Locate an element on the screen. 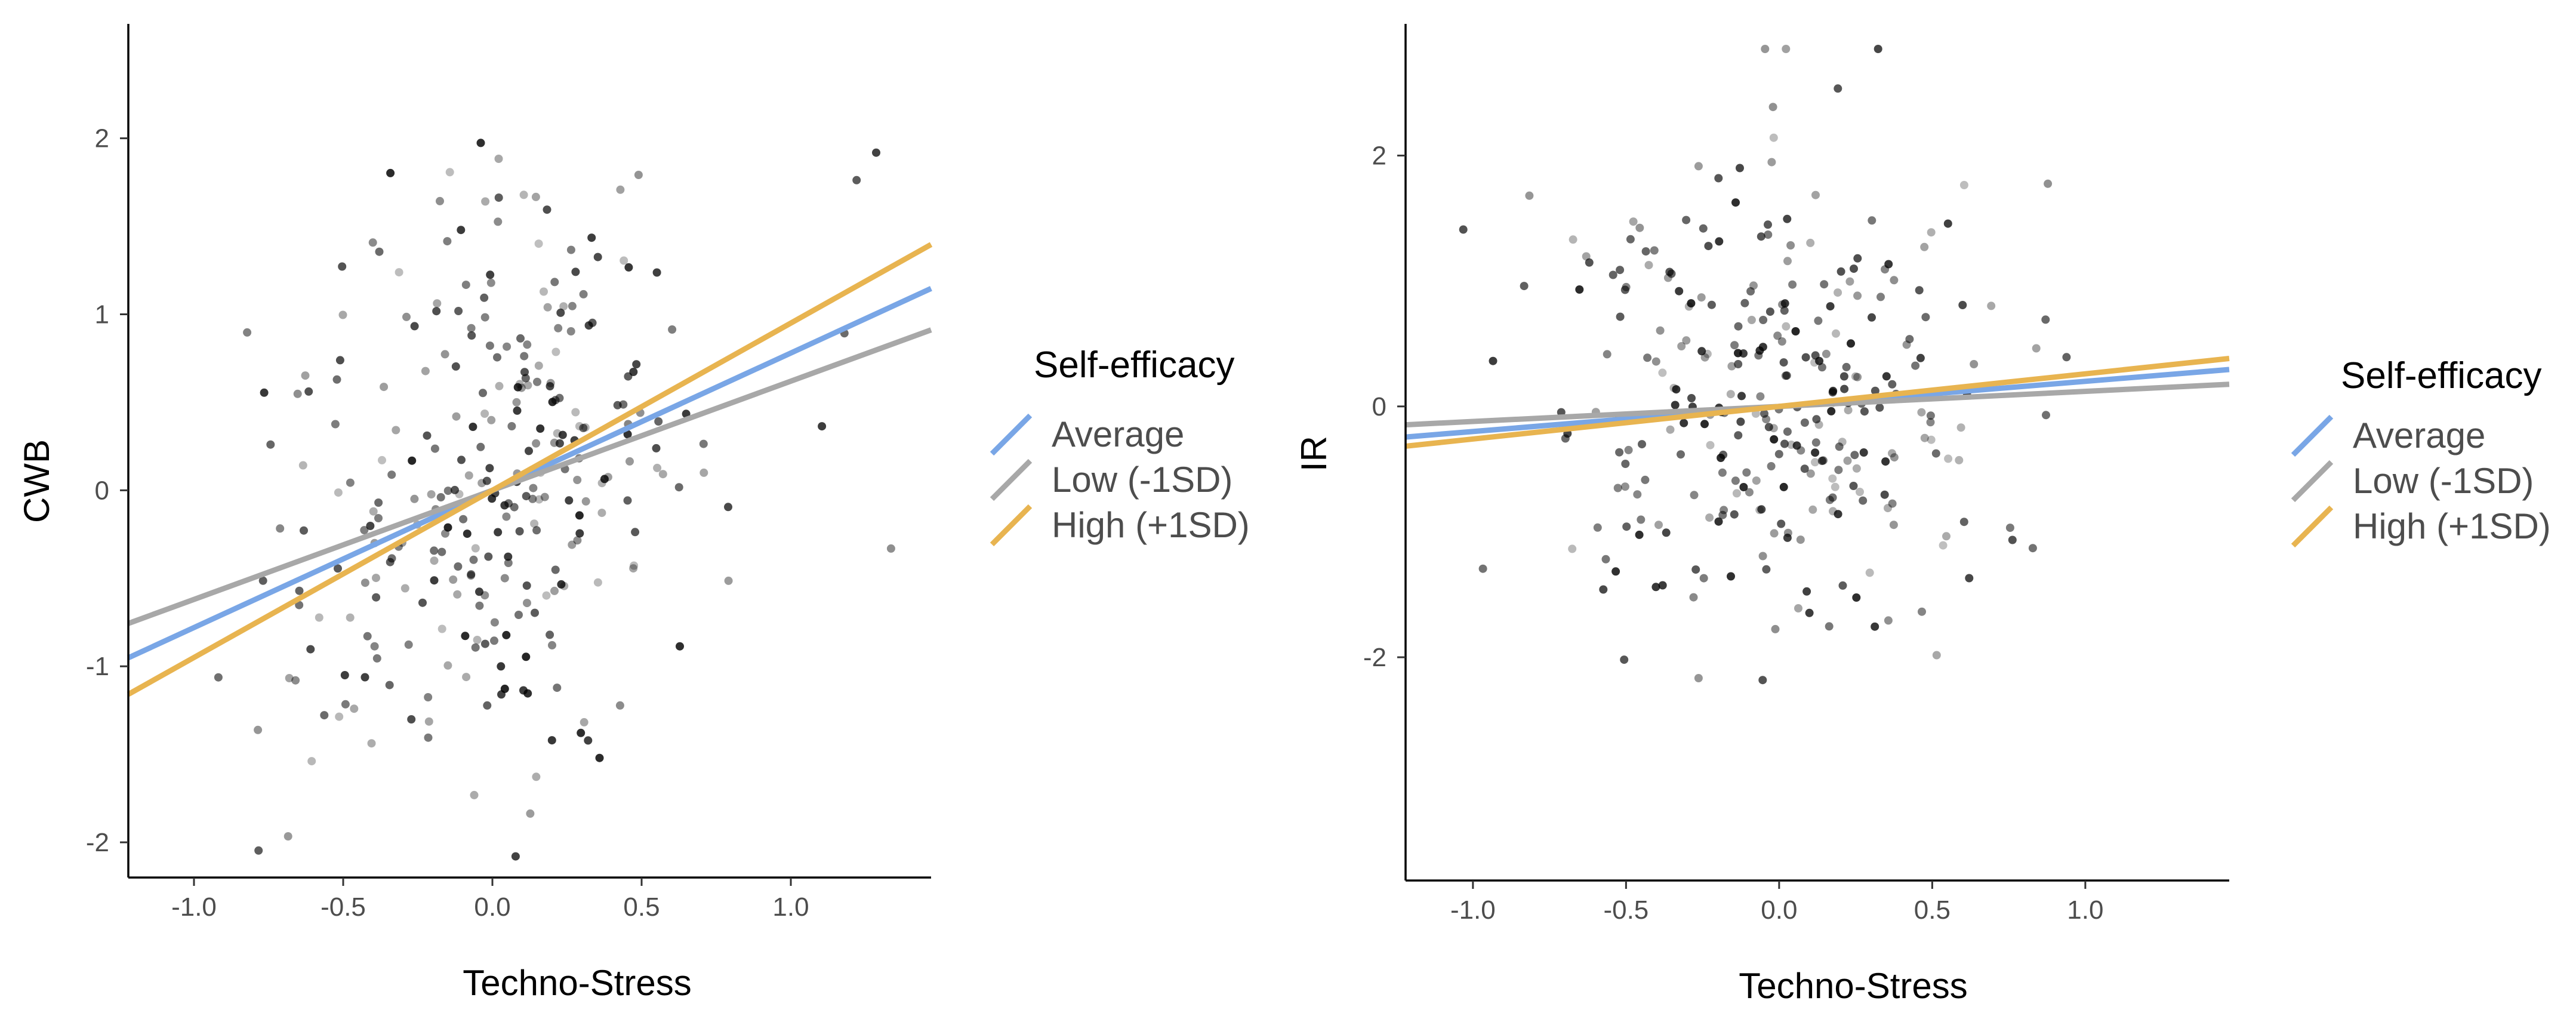 This screenshot has height=1019, width=2576. legend-key-low is located at coordinates (1011, 480).